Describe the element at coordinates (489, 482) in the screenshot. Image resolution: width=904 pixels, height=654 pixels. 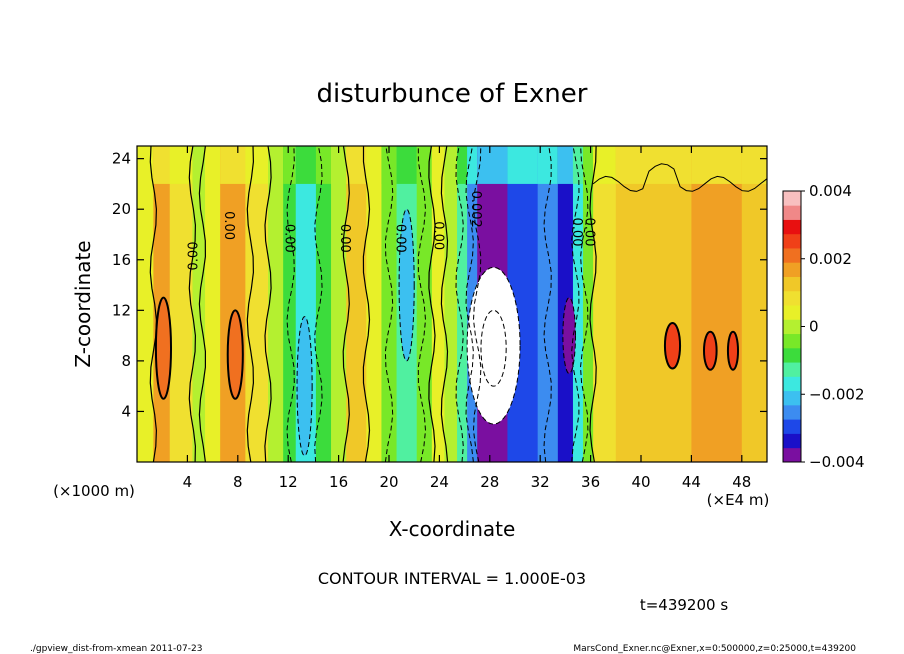
I see `x-tick-label-6: 28` at that location.